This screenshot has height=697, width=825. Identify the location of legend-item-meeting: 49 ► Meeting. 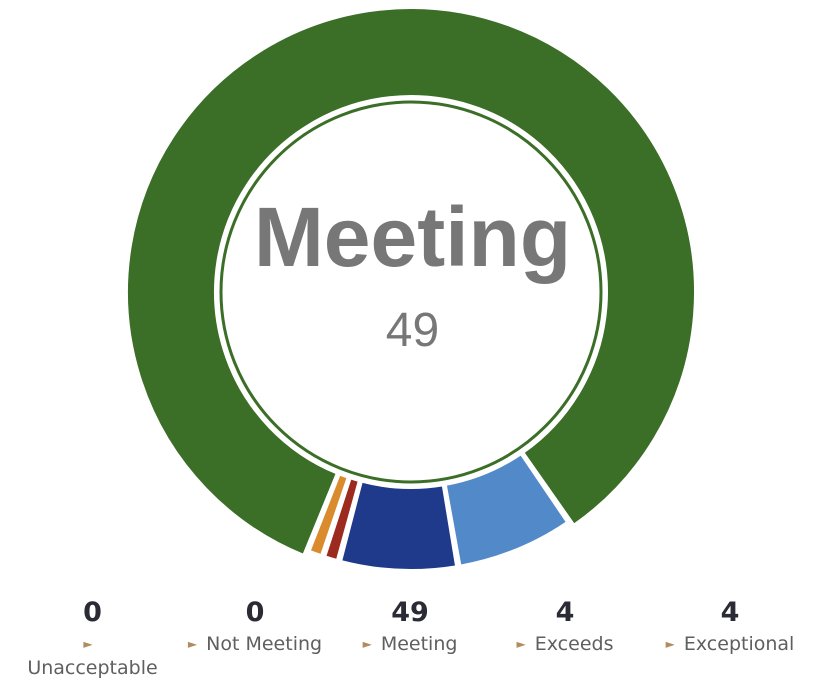
(410, 647).